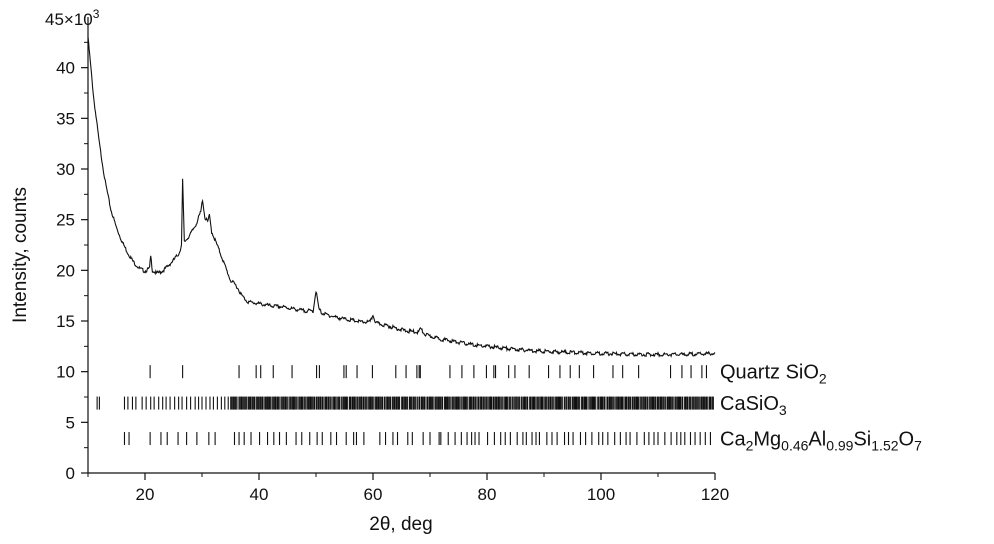 This screenshot has width=994, height=544. What do you see at coordinates (769, 373) in the screenshot?
I see `phase-label-text: Quartz SiO` at bounding box center [769, 373].